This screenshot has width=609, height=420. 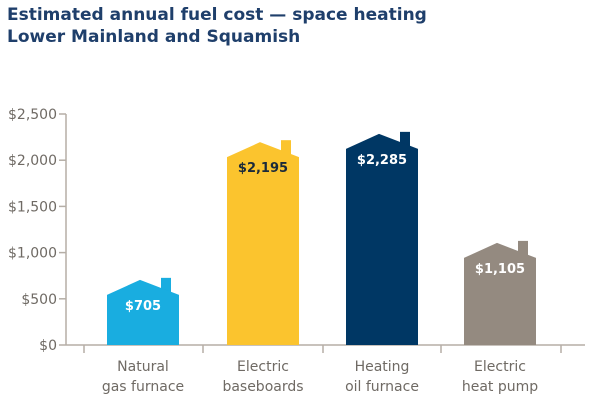 What do you see at coordinates (263, 168) in the screenshot?
I see `data-label: $2,195` at bounding box center [263, 168].